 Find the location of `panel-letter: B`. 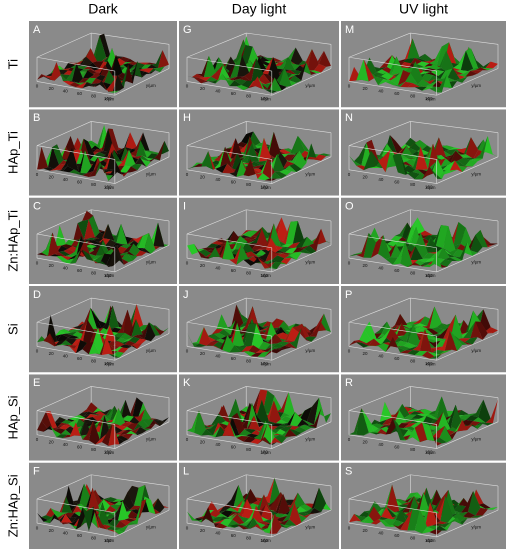

panel-letter: B is located at coordinates (36, 118).